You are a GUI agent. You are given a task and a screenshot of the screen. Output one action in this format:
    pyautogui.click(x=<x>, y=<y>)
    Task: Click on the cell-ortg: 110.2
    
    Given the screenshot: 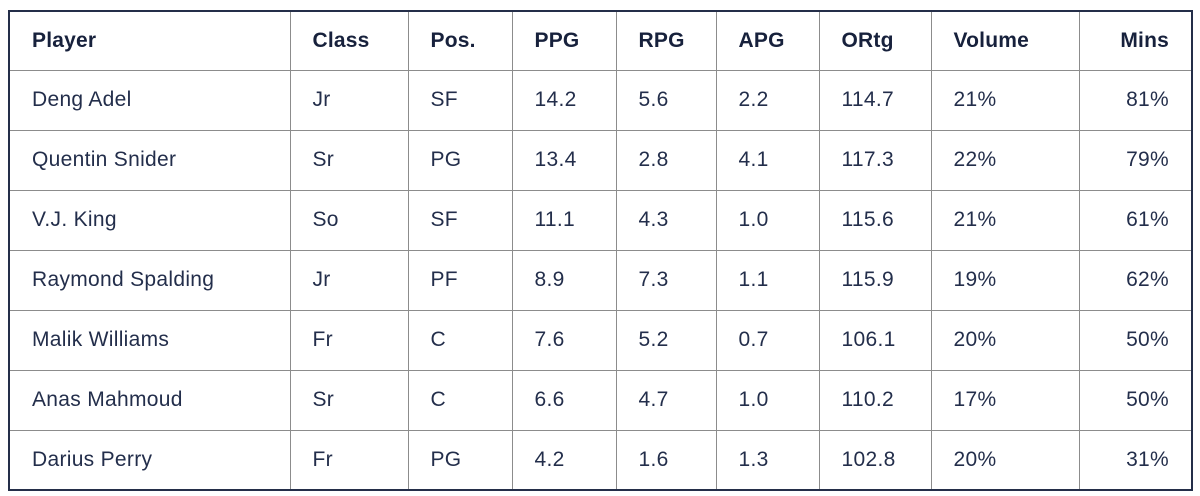 What is the action you would take?
    pyautogui.click(x=875, y=400)
    